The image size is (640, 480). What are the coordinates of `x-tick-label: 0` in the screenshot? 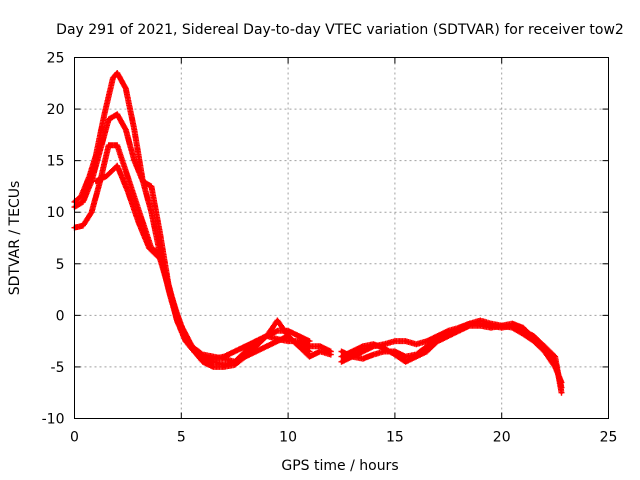 It's located at (74, 438).